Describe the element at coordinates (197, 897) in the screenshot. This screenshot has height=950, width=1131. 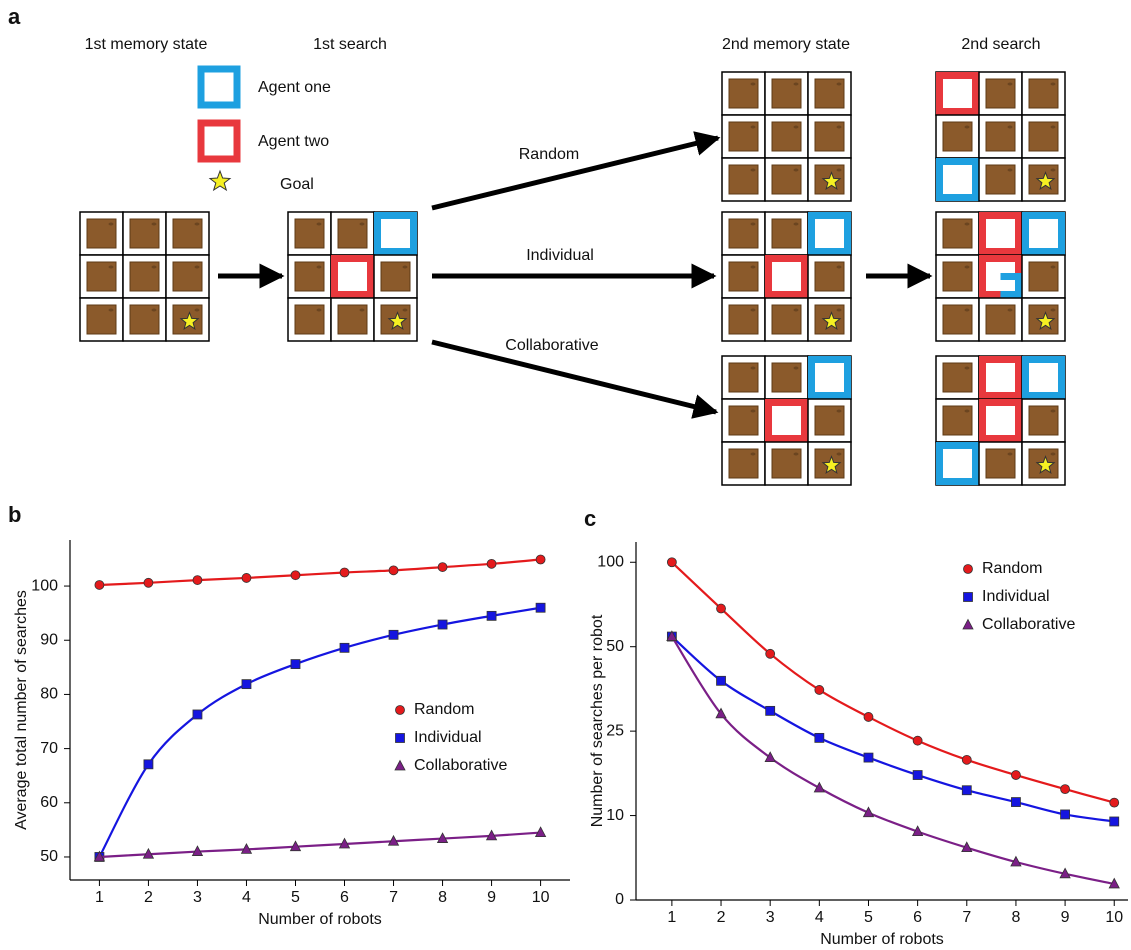
I see `x-tick-label: 3` at that location.